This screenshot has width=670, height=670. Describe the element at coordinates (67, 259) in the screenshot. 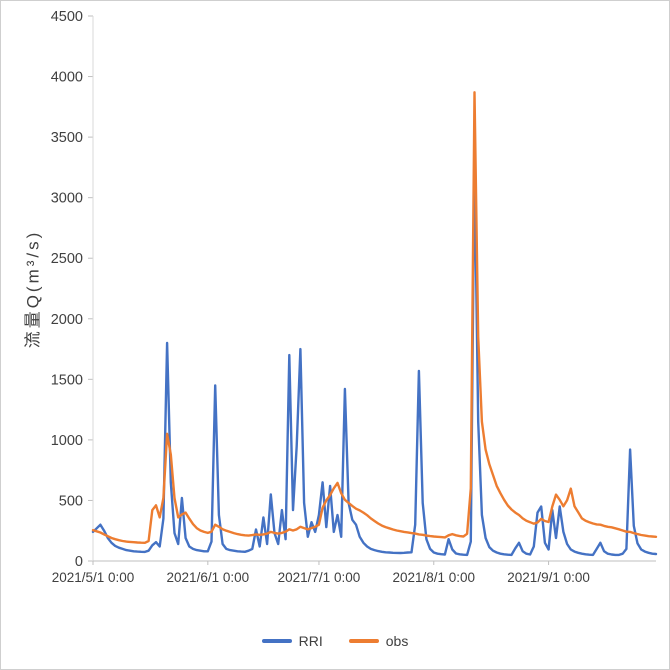

I see `svg-text: 2500` at that location.